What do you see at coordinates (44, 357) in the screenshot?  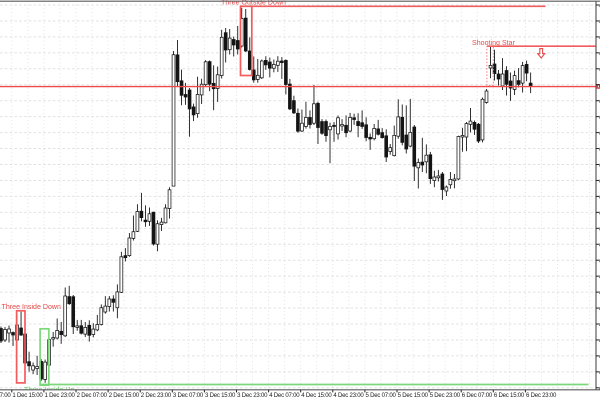 I see `three-inside-up-box` at bounding box center [44, 357].